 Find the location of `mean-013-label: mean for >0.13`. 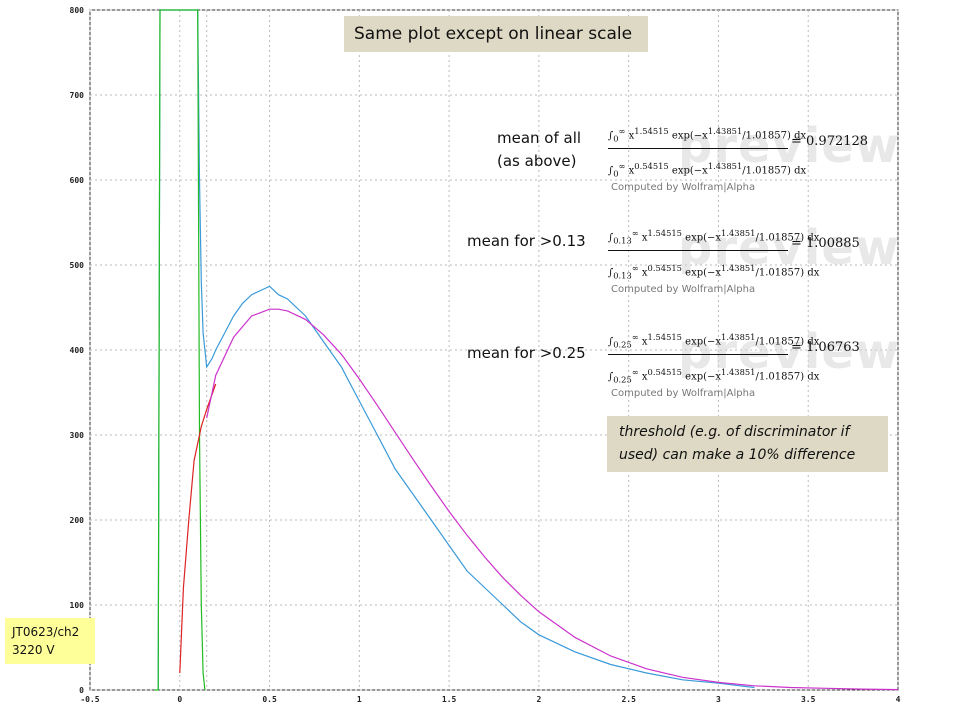

mean-013-label: mean for >0.13 is located at coordinates (526, 241).